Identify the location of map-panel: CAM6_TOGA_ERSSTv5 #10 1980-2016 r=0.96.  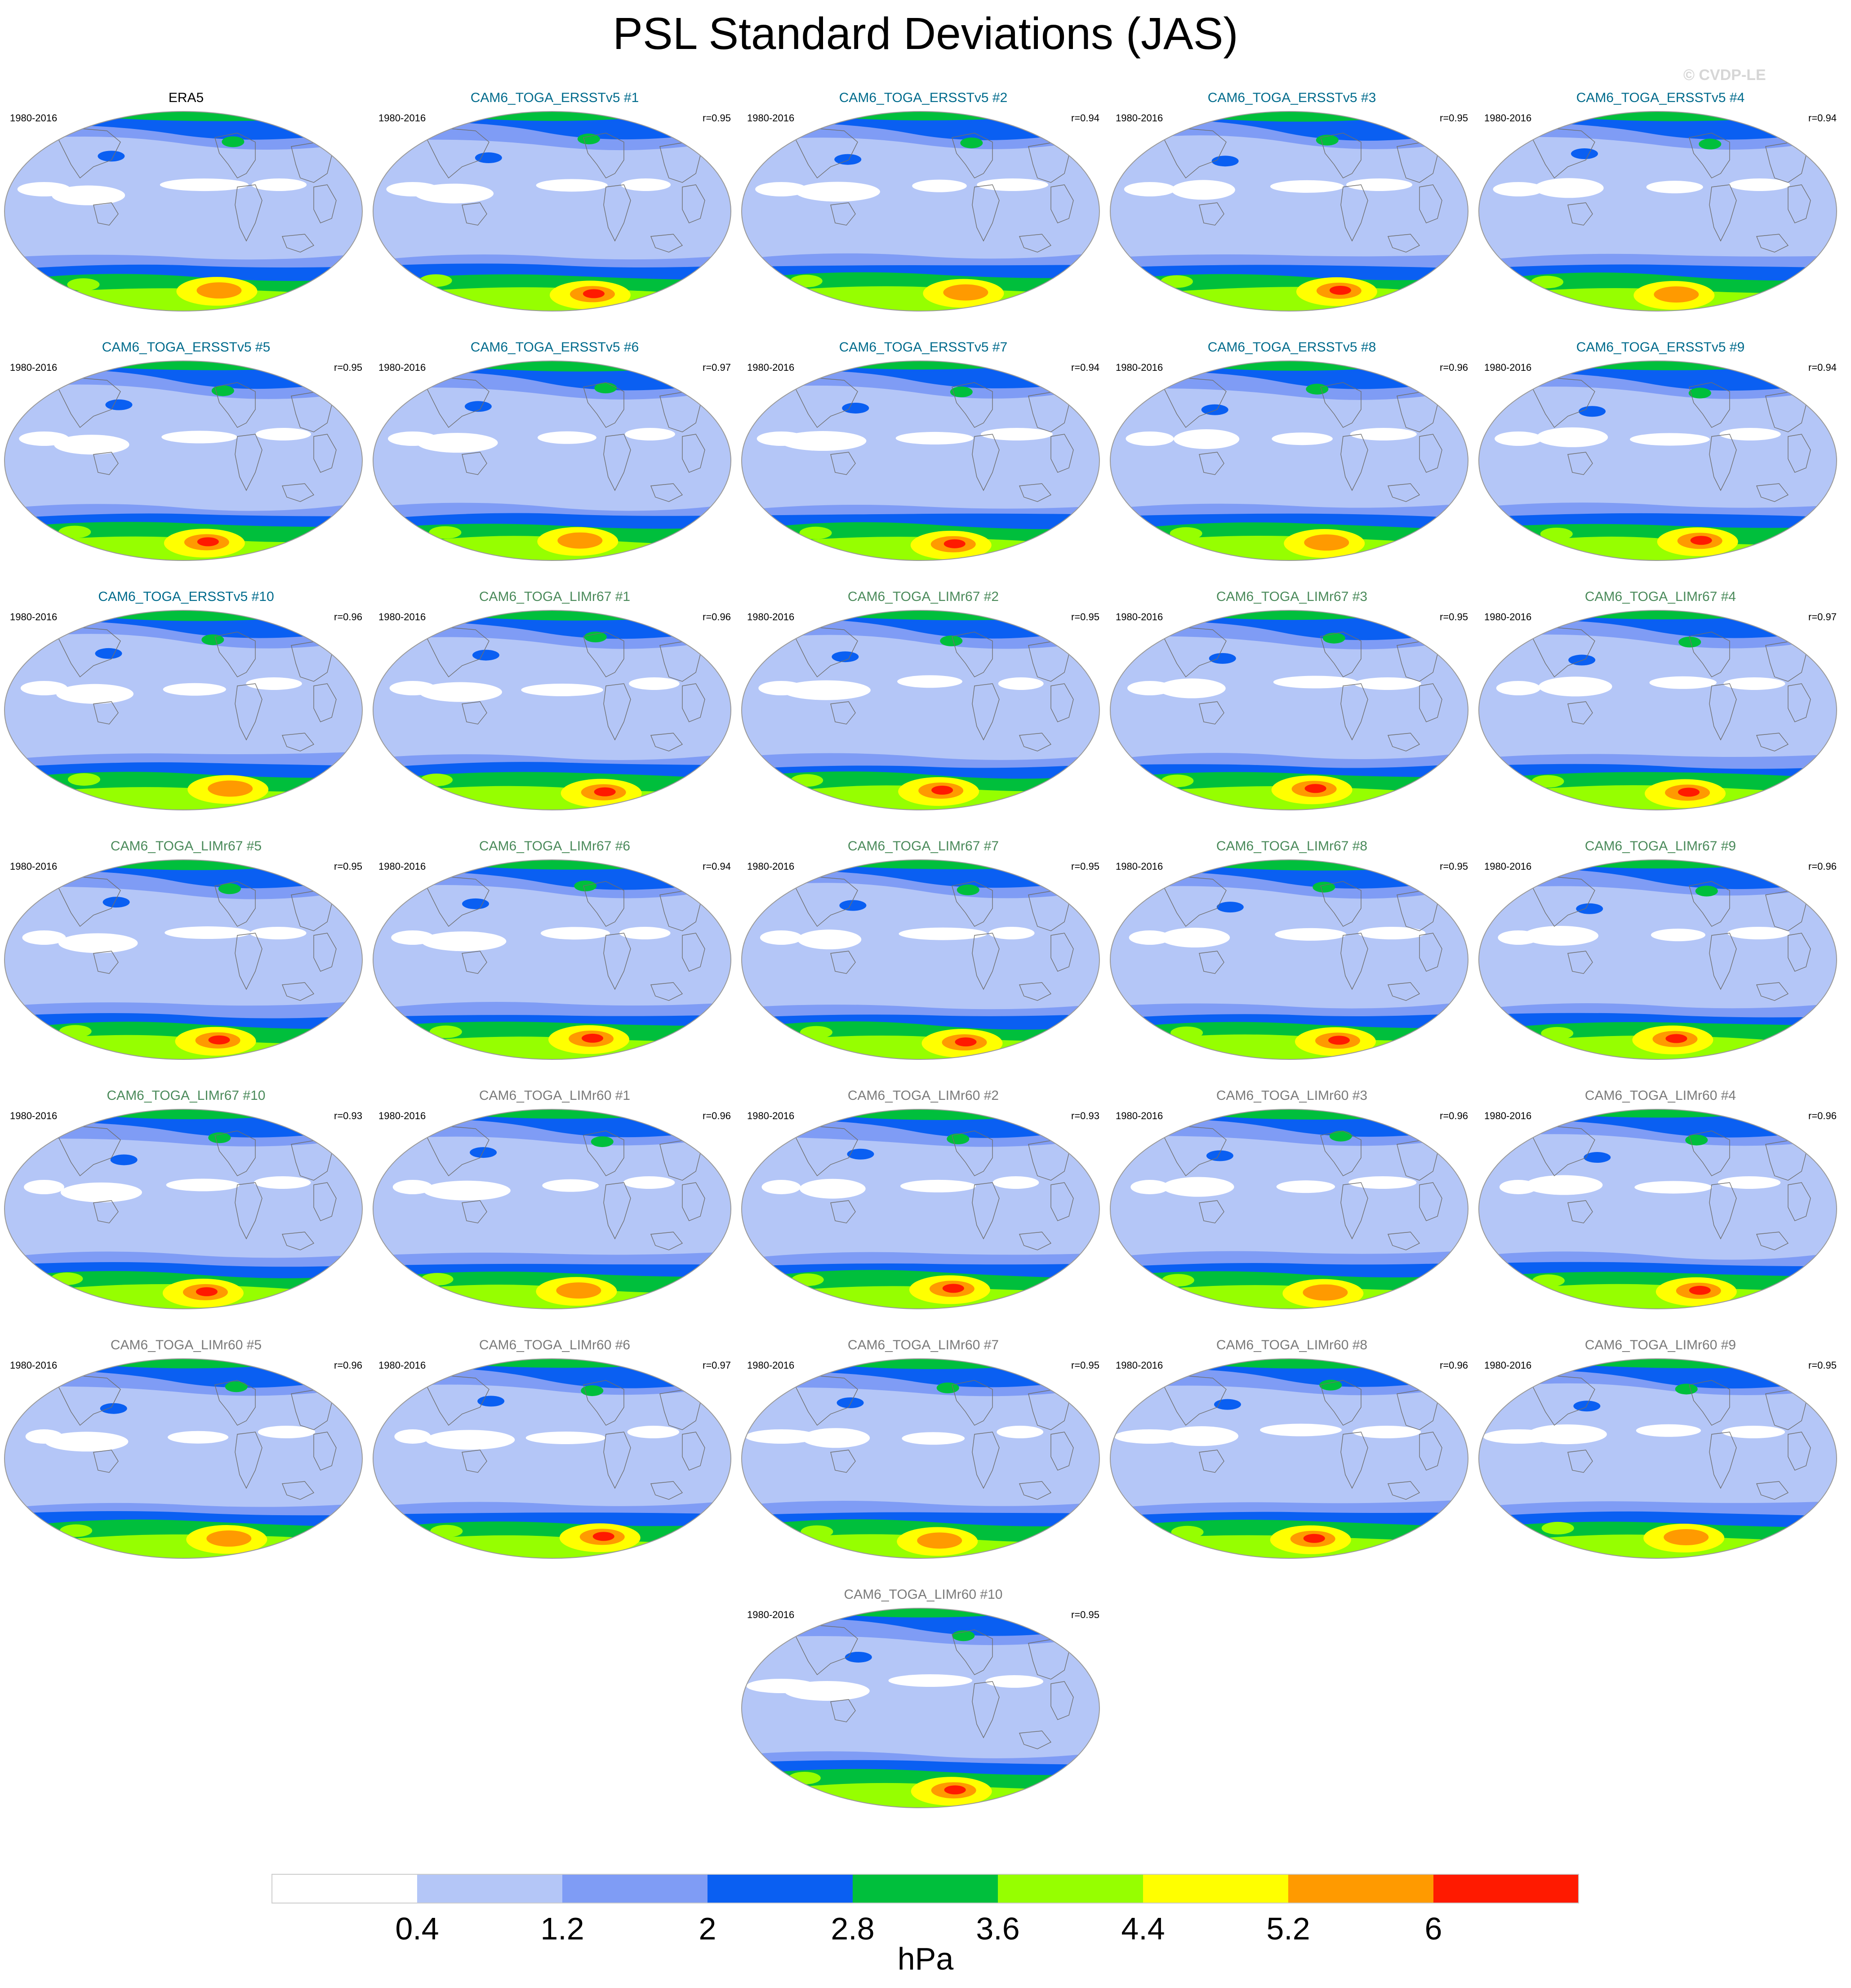
(186, 704).